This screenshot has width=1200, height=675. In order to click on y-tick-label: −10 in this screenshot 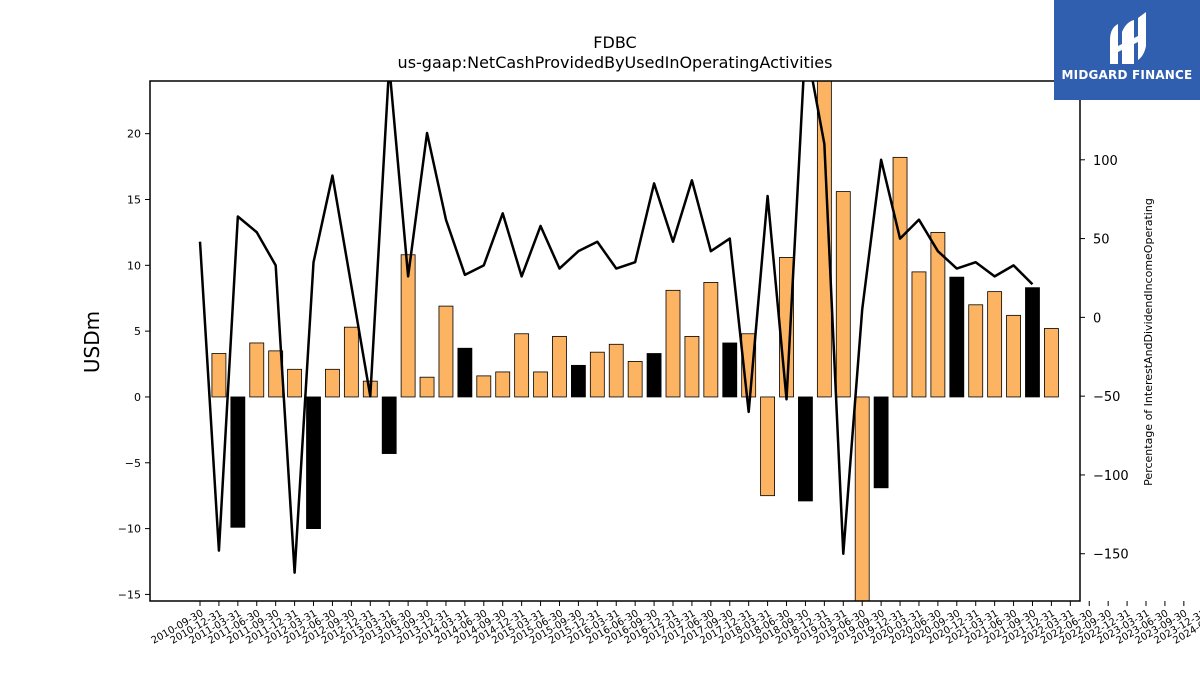, I will do `click(129, 529)`.